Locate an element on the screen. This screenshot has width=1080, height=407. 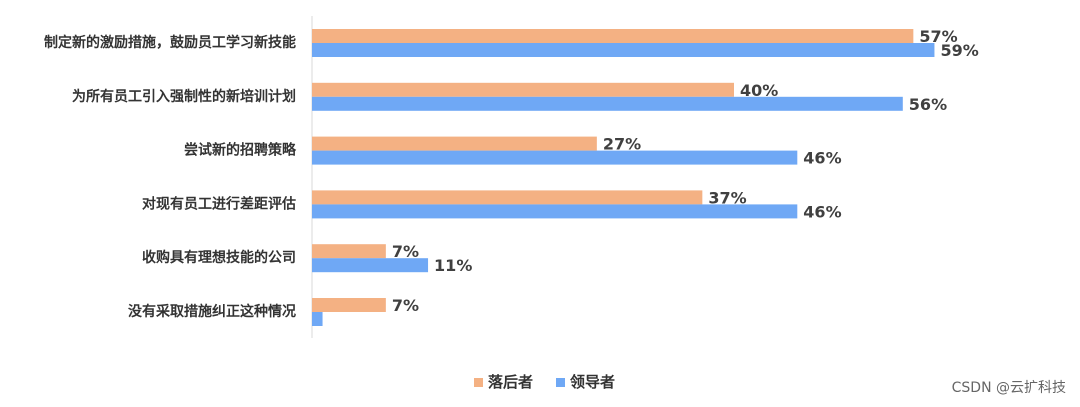
category-label-2: 尝试新的招聘策略 is located at coordinates (240, 150).